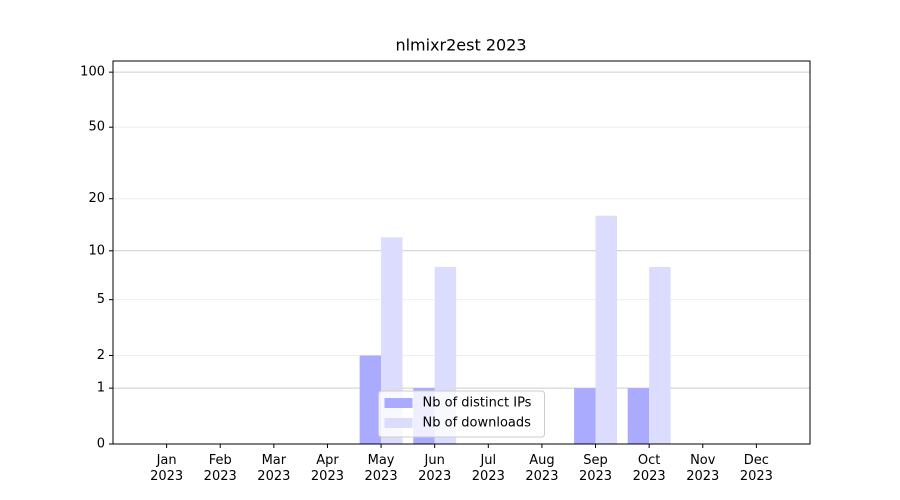 This screenshot has height=500, width=900. I want to click on x-tick-label: May 2023, so click(381, 468).